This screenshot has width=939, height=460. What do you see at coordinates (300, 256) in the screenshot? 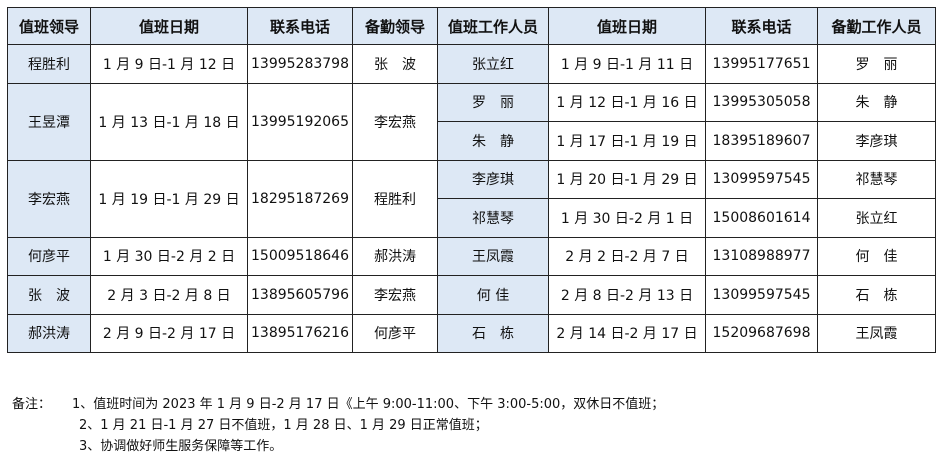
I see `leader-phone: 15009518646` at bounding box center [300, 256].